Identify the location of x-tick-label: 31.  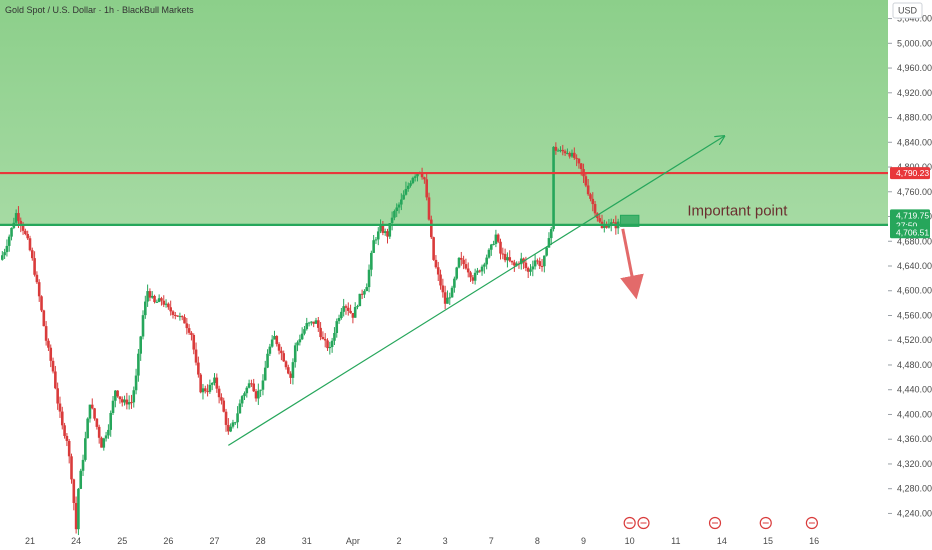
(307, 541).